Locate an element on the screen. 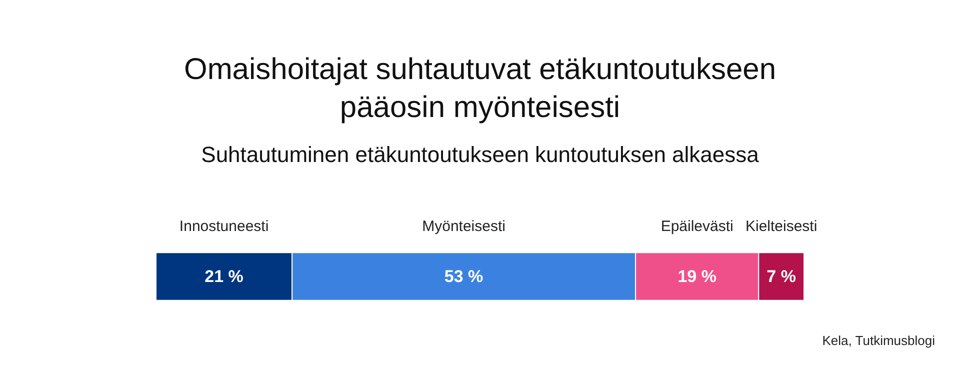 The width and height of the screenshot is (960, 371). data-label: 7 % is located at coordinates (781, 276).